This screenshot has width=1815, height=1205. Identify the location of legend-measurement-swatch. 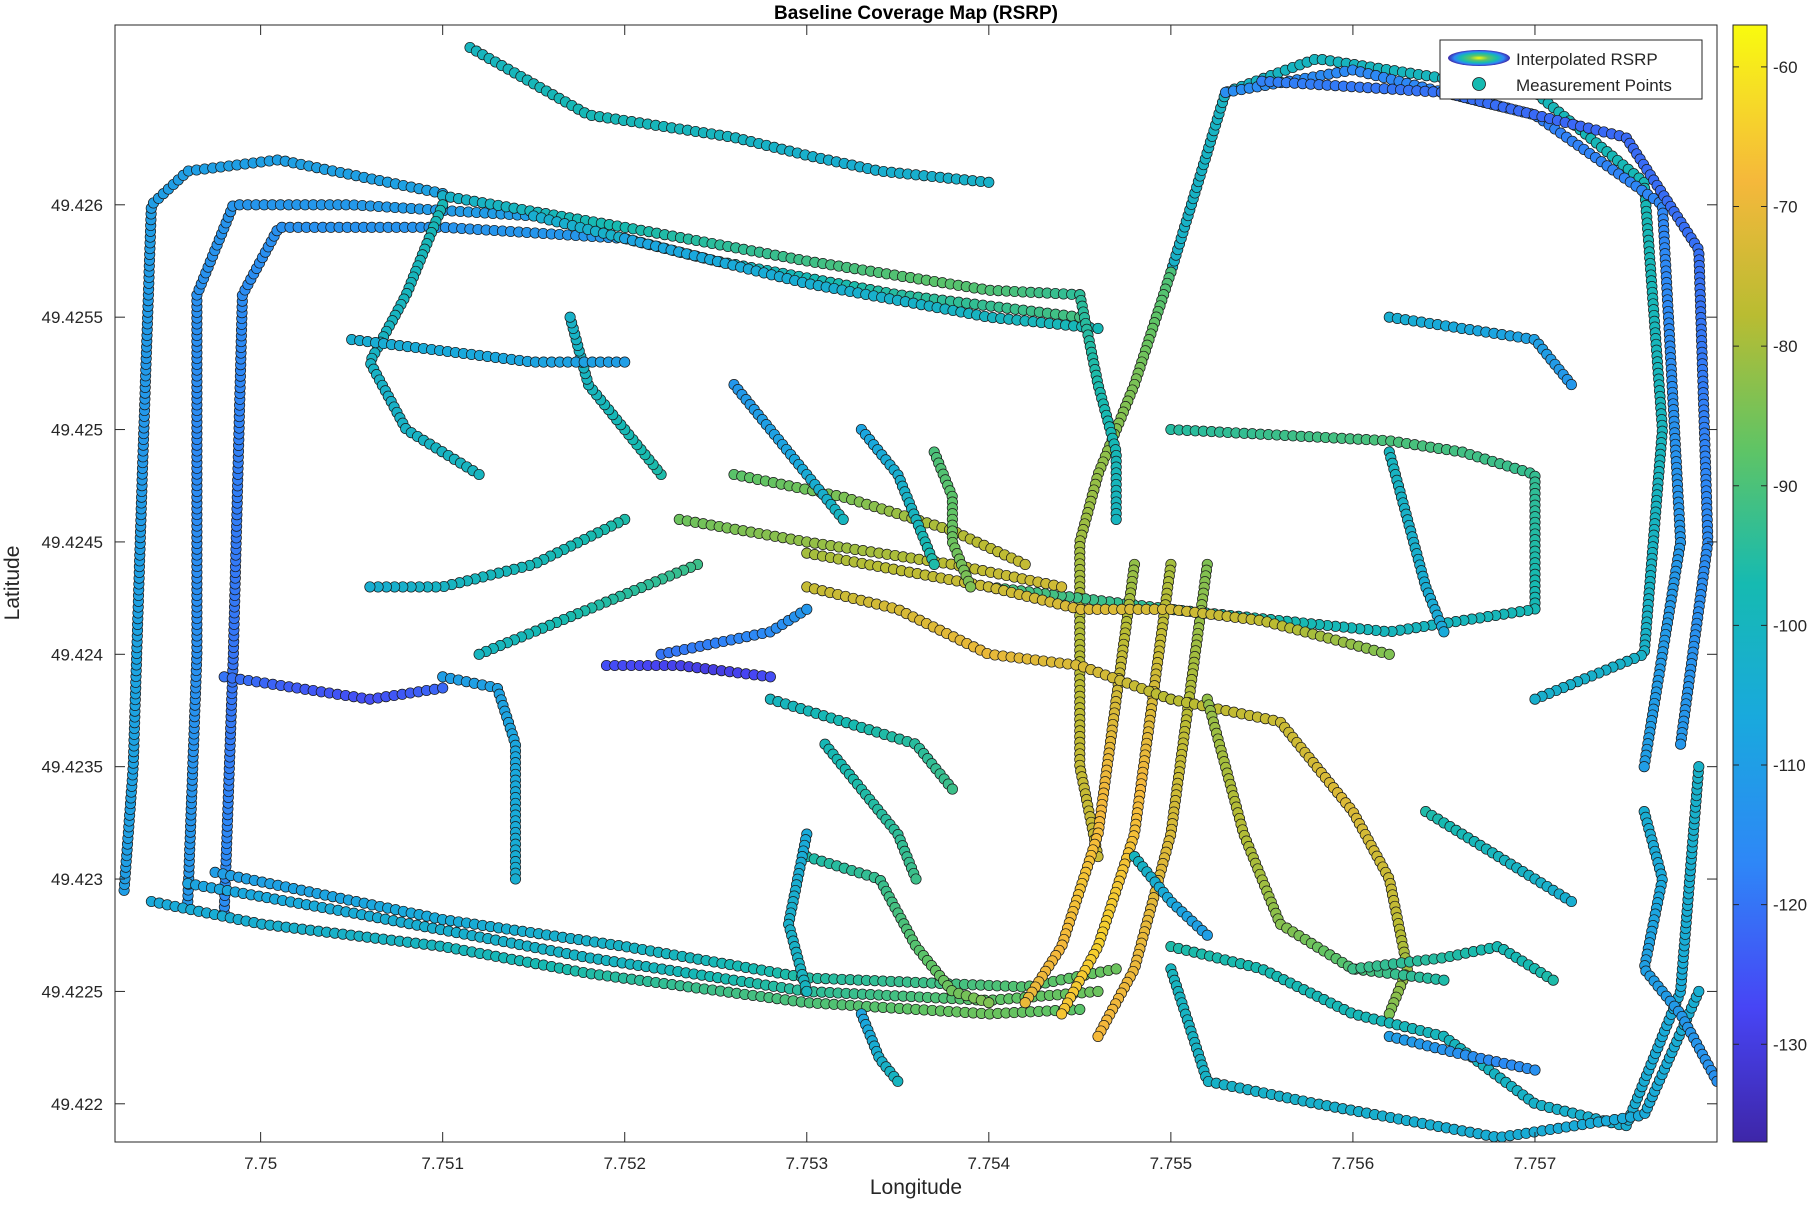
(1479, 84).